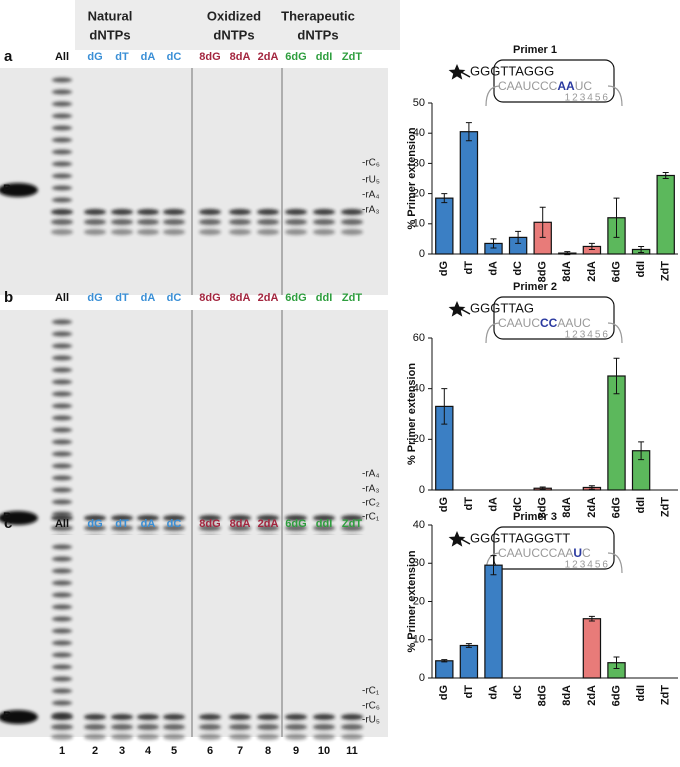 Image resolution: width=680 pixels, height=767 pixels. What do you see at coordinates (616, 507) in the screenshot?
I see `x-tick-label: 6dG` at bounding box center [616, 507].